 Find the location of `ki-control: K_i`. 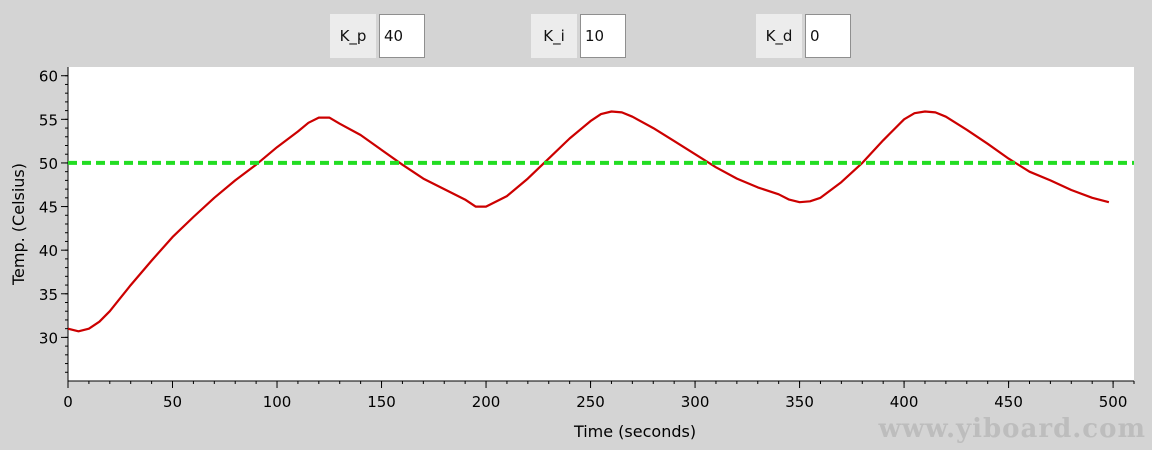

ki-control: K_i is located at coordinates (578, 36).